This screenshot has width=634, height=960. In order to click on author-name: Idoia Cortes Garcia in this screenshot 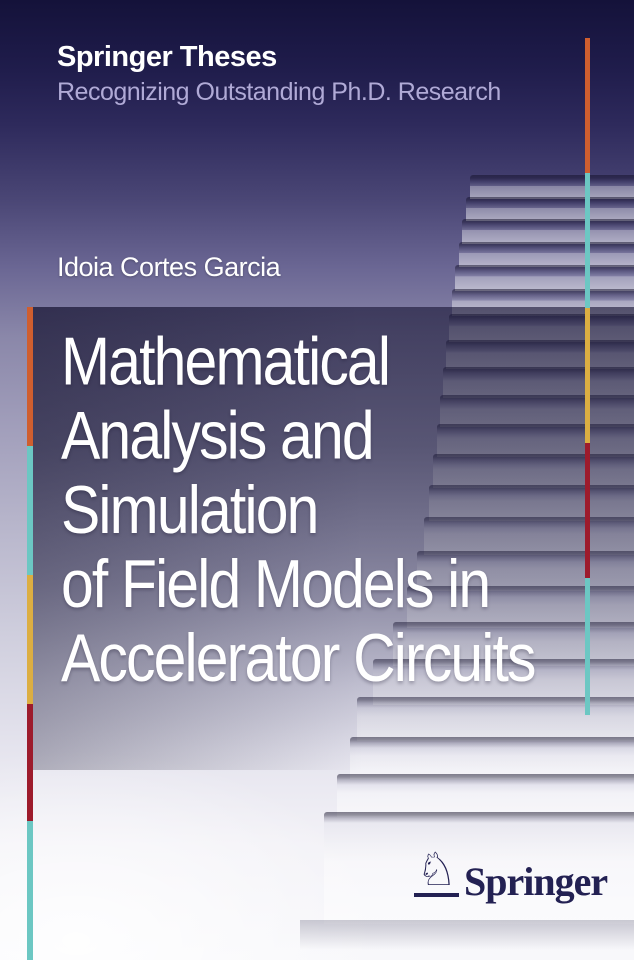, I will do `click(169, 267)`.